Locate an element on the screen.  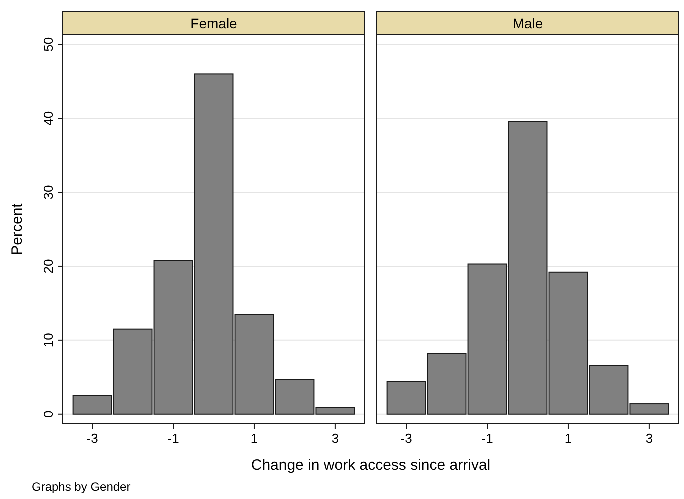
y-tick-label: 0 is located at coordinates (48, 414).